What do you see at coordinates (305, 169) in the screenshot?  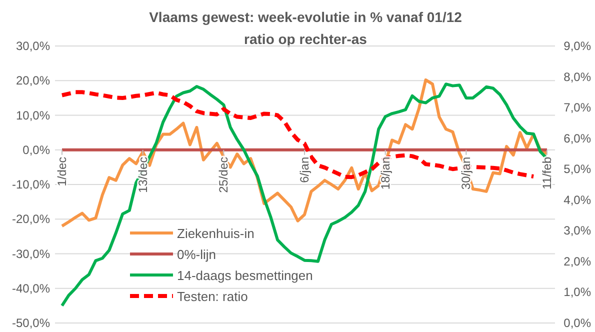 I see `x-tick-label: 6/jan` at bounding box center [305, 169].